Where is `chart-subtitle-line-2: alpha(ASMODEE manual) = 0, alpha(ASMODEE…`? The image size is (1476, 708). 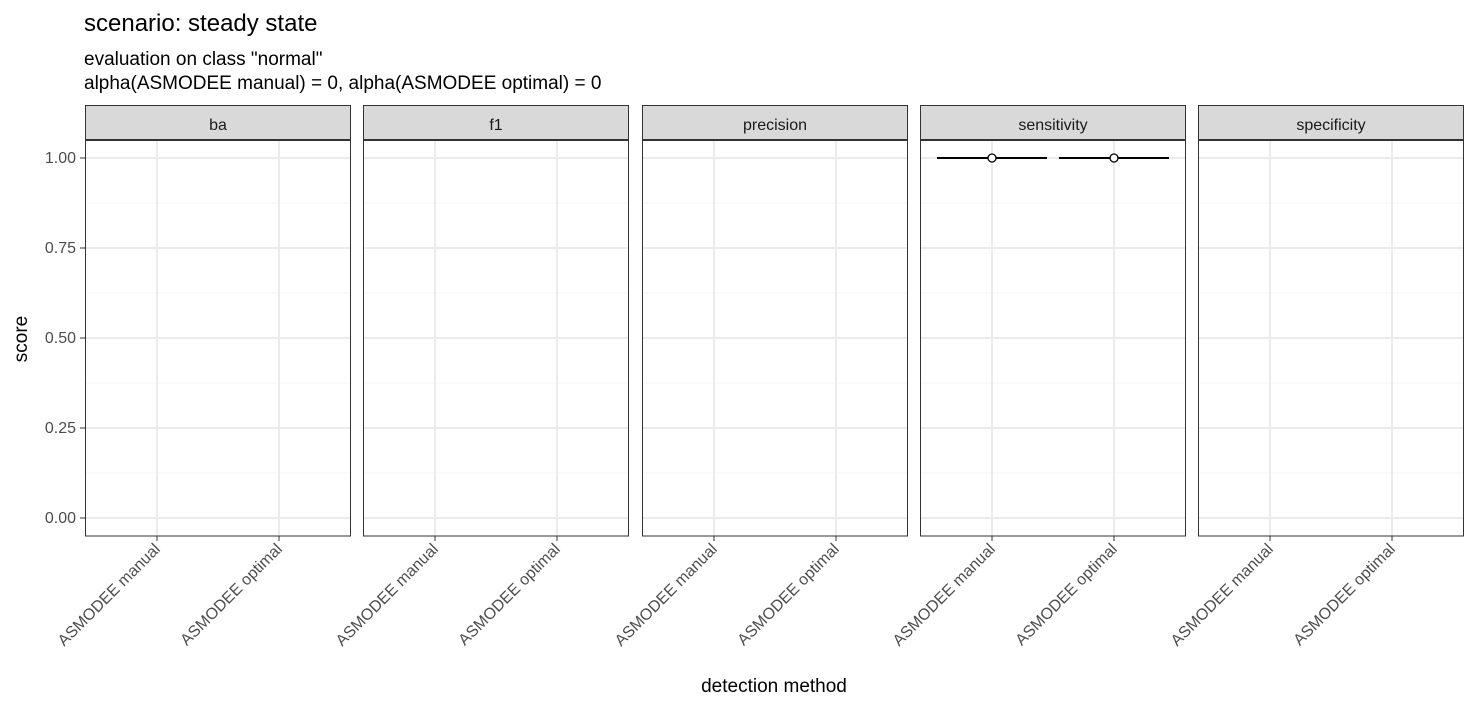 chart-subtitle-line-2: alpha(ASMODEE manual) = 0, alpha(ASMODEE… is located at coordinates (342, 83).